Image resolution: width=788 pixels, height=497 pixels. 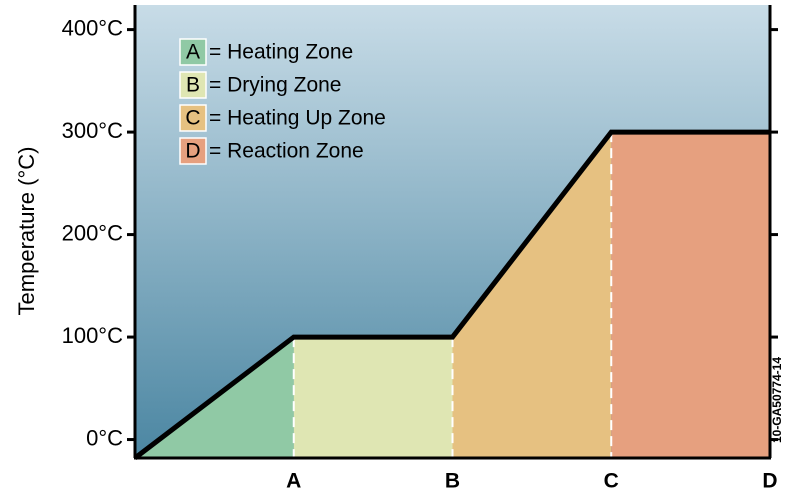 I want to click on legend-key: D, so click(x=192, y=151).